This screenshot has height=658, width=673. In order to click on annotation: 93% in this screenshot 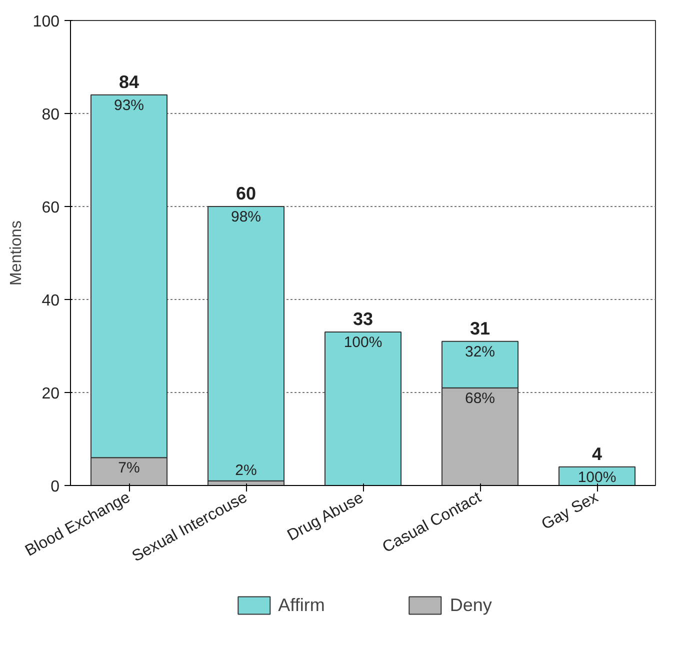, I will do `click(129, 105)`.